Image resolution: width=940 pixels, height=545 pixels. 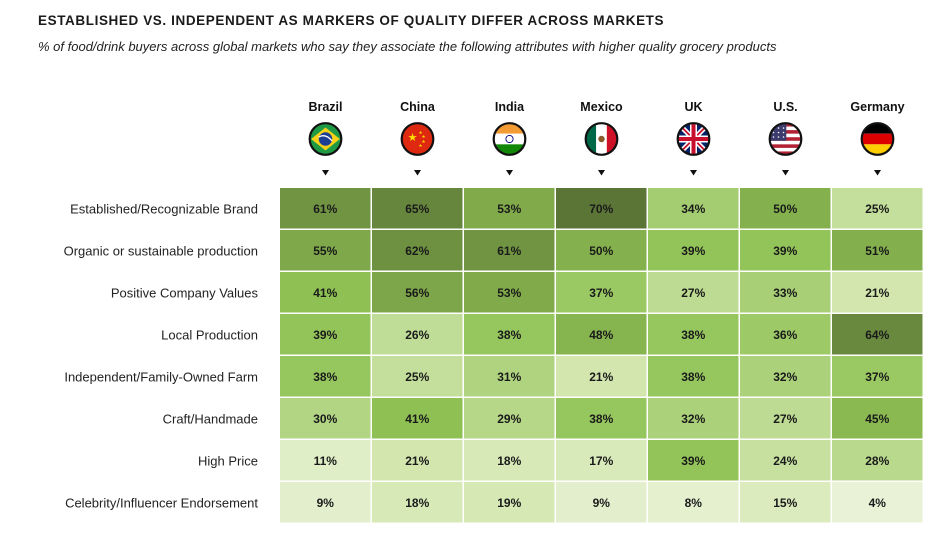 What do you see at coordinates (417, 335) in the screenshot?
I see `cell-value-label: 26%` at bounding box center [417, 335].